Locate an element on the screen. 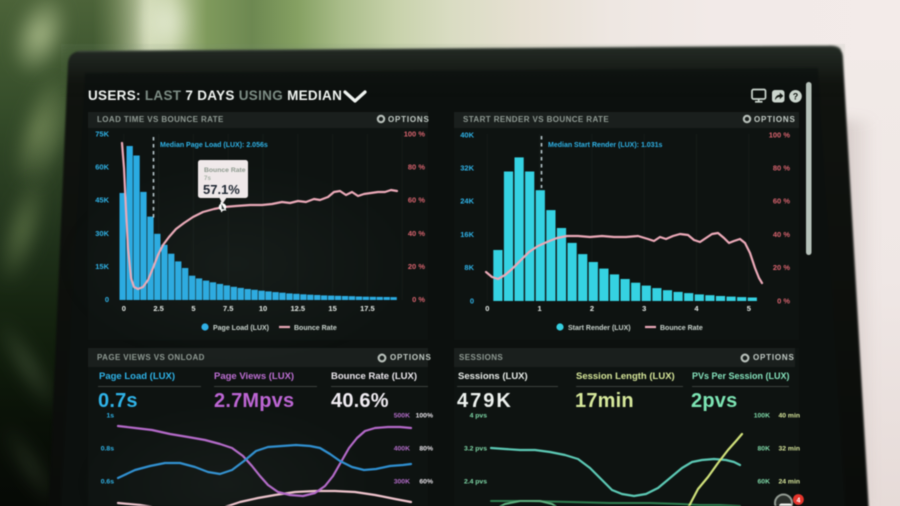  svg-text: 0.8s is located at coordinates (107, 449).